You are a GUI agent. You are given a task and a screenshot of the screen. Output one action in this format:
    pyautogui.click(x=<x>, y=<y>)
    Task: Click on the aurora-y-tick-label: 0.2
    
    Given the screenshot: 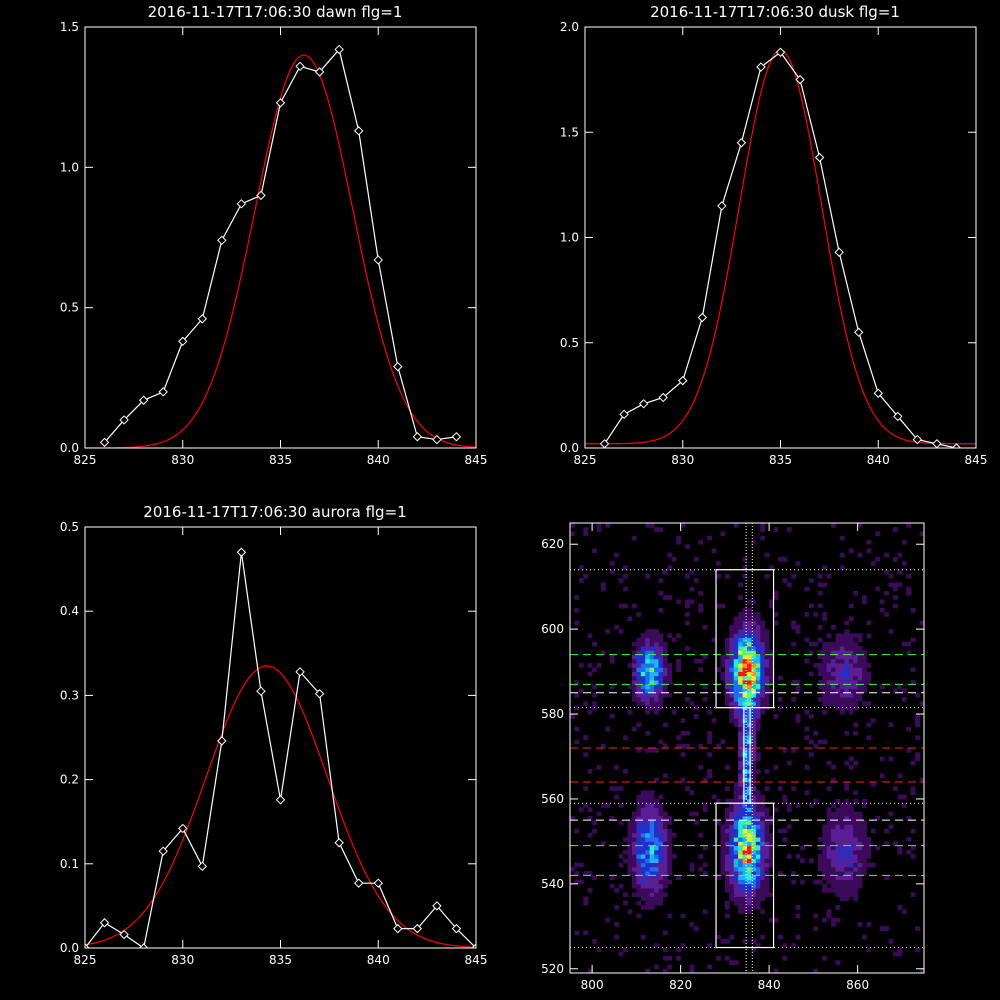 What is the action you would take?
    pyautogui.click(x=69, y=780)
    